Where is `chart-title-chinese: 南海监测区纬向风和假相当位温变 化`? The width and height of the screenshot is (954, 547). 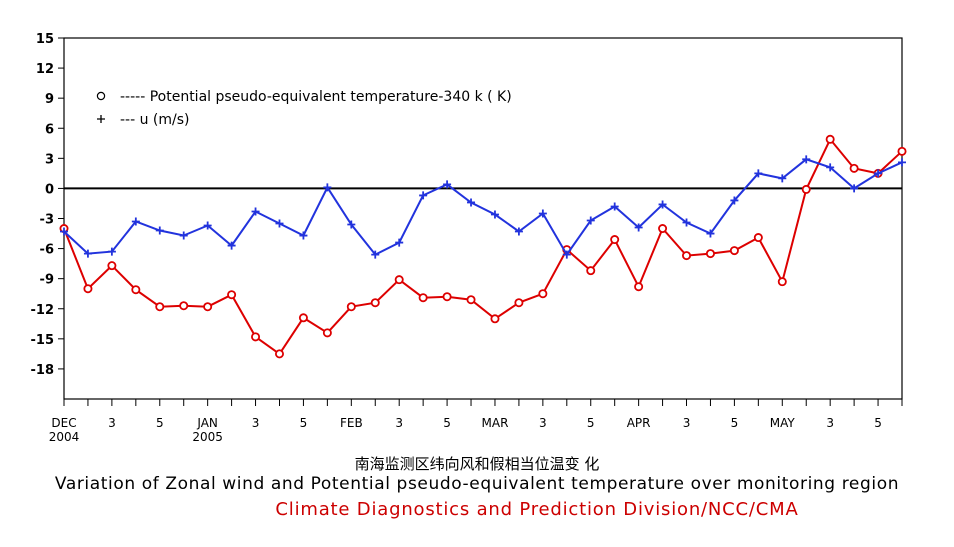 chart-title-chinese: 南海监测区纬向风和假相当位温变 化 is located at coordinates (477, 464).